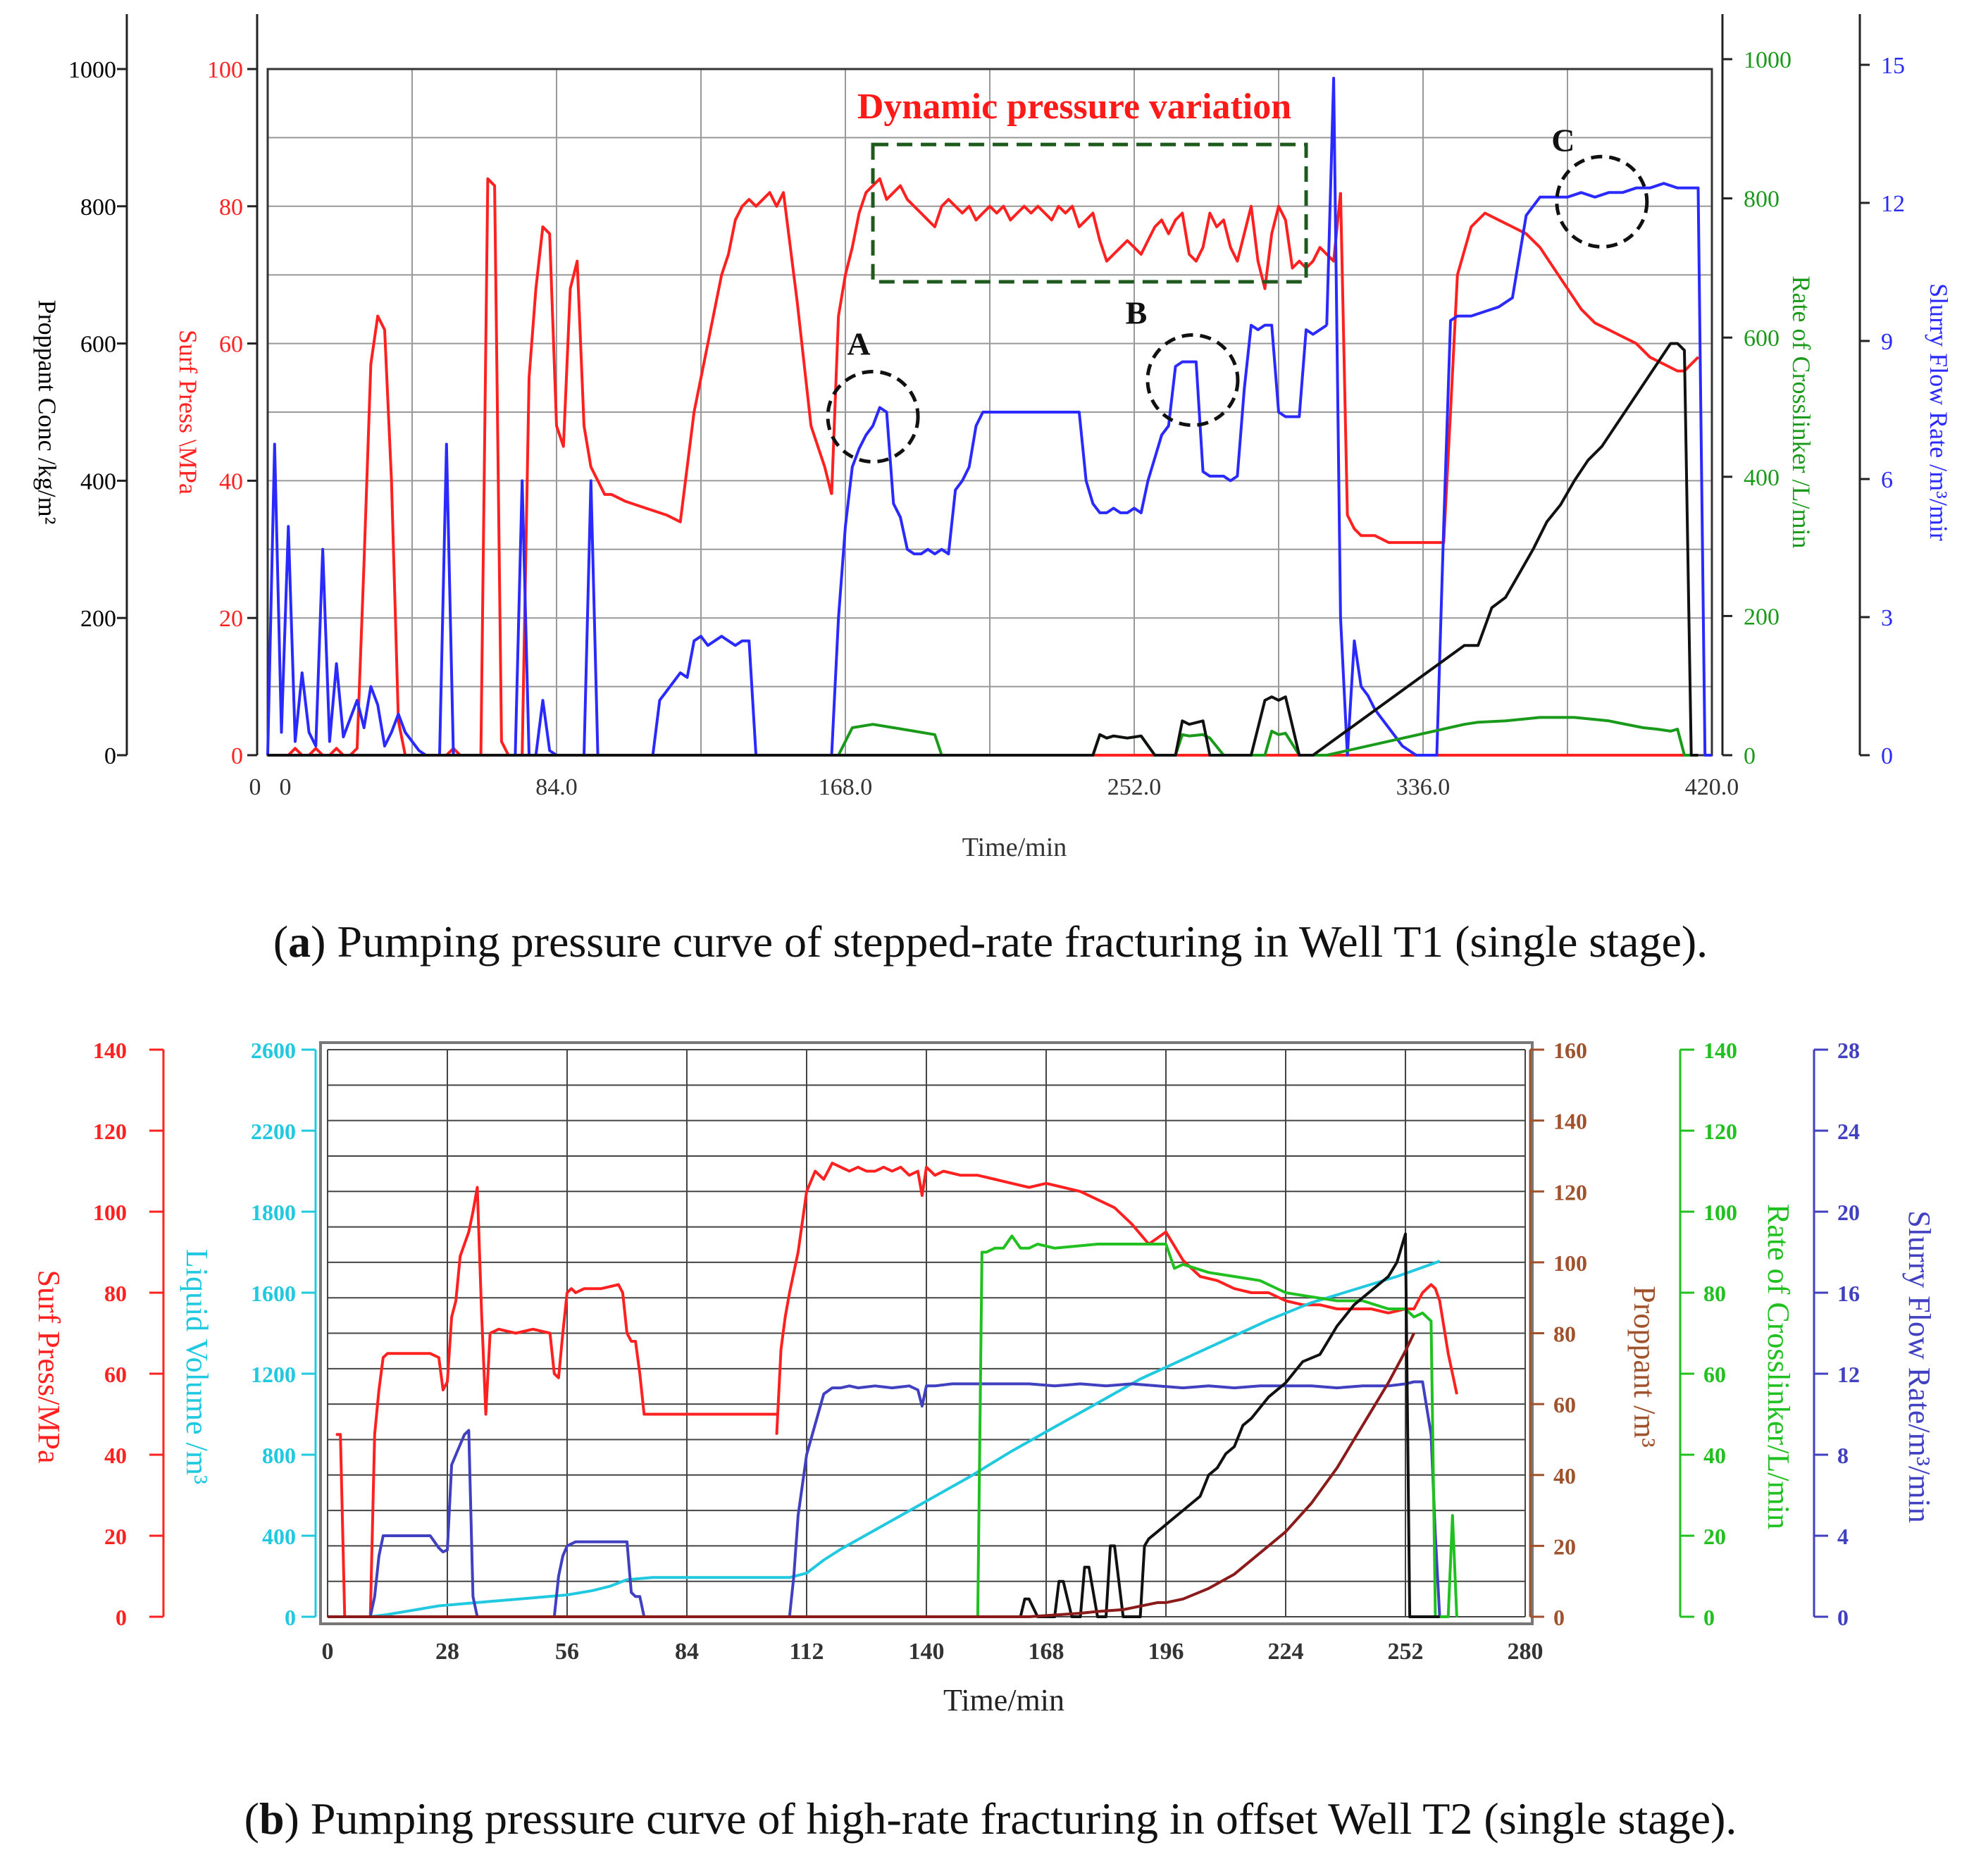 This screenshot has width=1981, height=1876. Describe the element at coordinates (290, 1617) in the screenshot. I see `liquid-tick-label: 0` at that location.